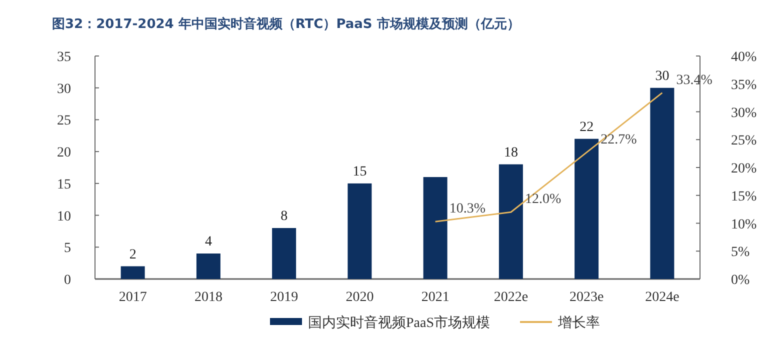 This screenshot has height=350, width=771. What do you see at coordinates (511, 152) in the screenshot?
I see `data-label: 18` at bounding box center [511, 152].